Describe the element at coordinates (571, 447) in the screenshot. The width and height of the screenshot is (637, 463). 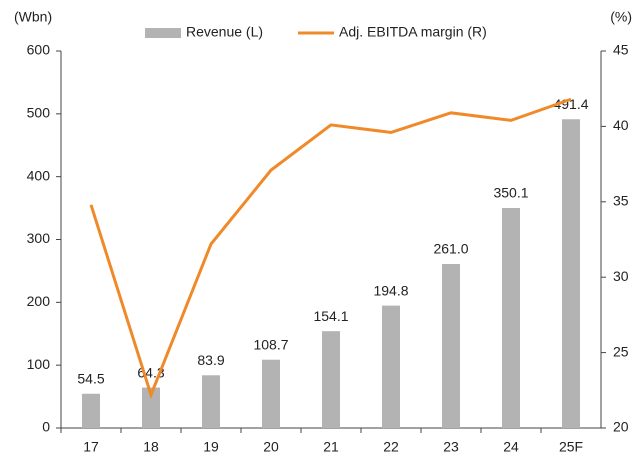
I see `x-tick-label: 25F` at that location.